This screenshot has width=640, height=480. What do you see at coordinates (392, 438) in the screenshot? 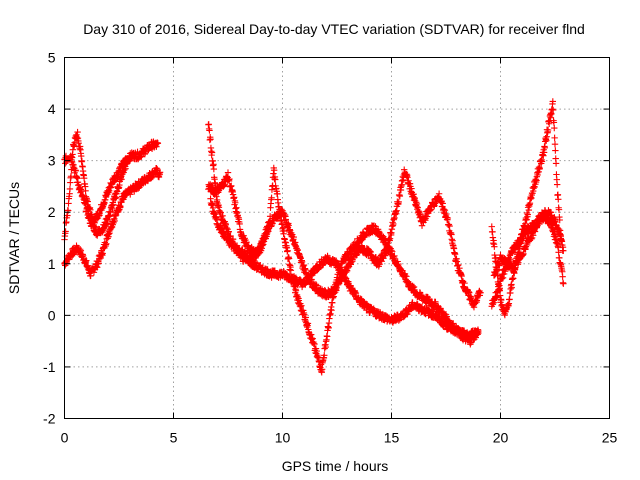
I see `x-tick-label: 15` at bounding box center [392, 438].